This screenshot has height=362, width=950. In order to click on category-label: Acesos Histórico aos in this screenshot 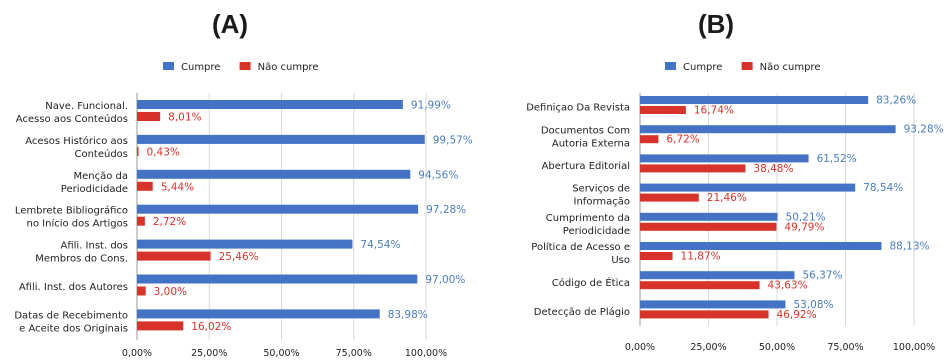, I will do `click(76, 141)`.